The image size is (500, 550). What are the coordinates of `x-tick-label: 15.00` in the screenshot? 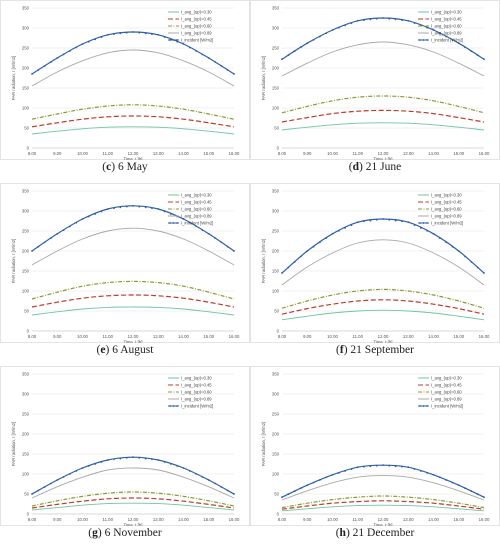 It's located at (208, 153).